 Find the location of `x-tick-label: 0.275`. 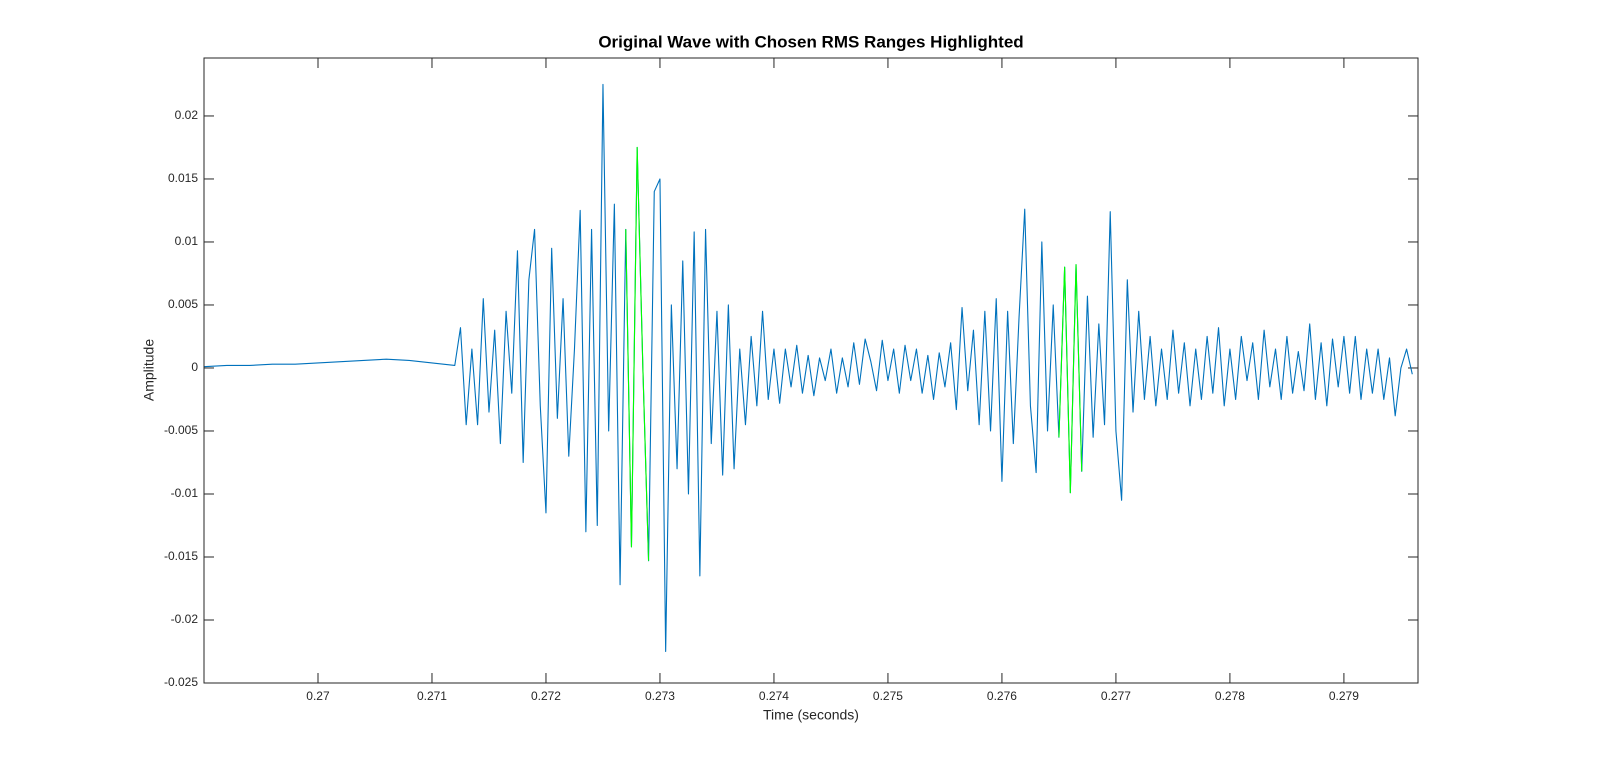

x-tick-label: 0.275 is located at coordinates (888, 696).